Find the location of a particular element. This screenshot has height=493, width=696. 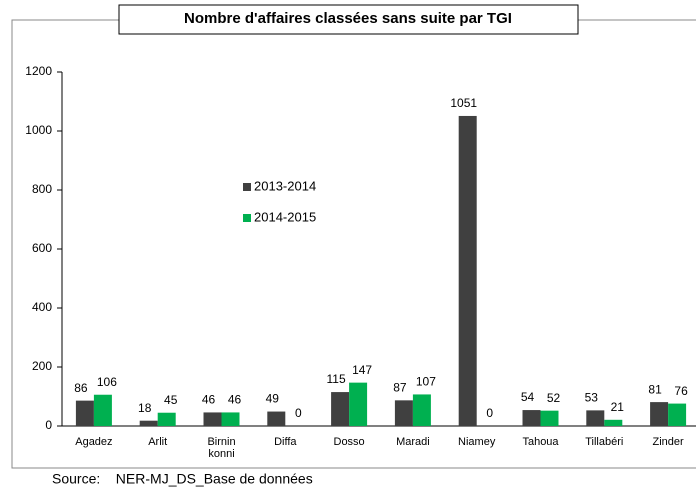

data-label: 86 is located at coordinates (81, 388).